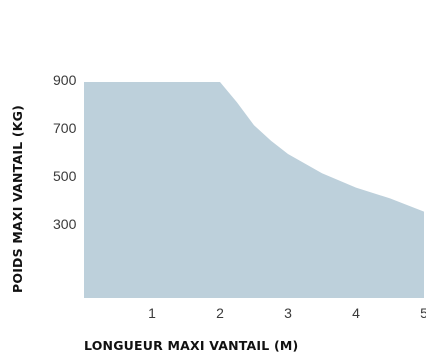 This screenshot has height=354, width=426. Describe the element at coordinates (423, 313) in the screenshot. I see `x-tick-label: 5` at that location.